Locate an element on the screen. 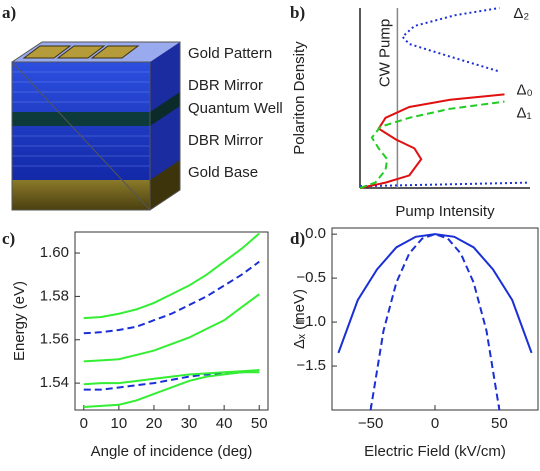 The width and height of the screenshot is (540, 471). x-tick-label: −50 is located at coordinates (370, 423).